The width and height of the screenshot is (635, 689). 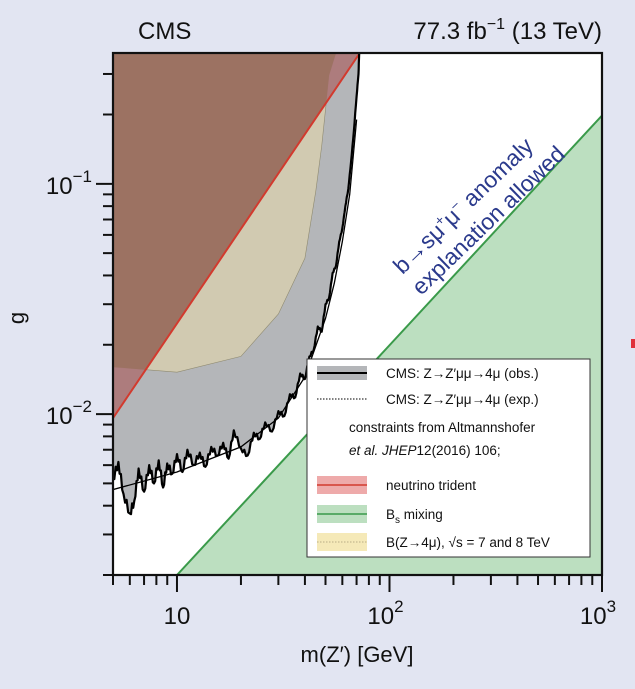 I want to click on luminosity-value: 77.3 fb, so click(x=449, y=31).